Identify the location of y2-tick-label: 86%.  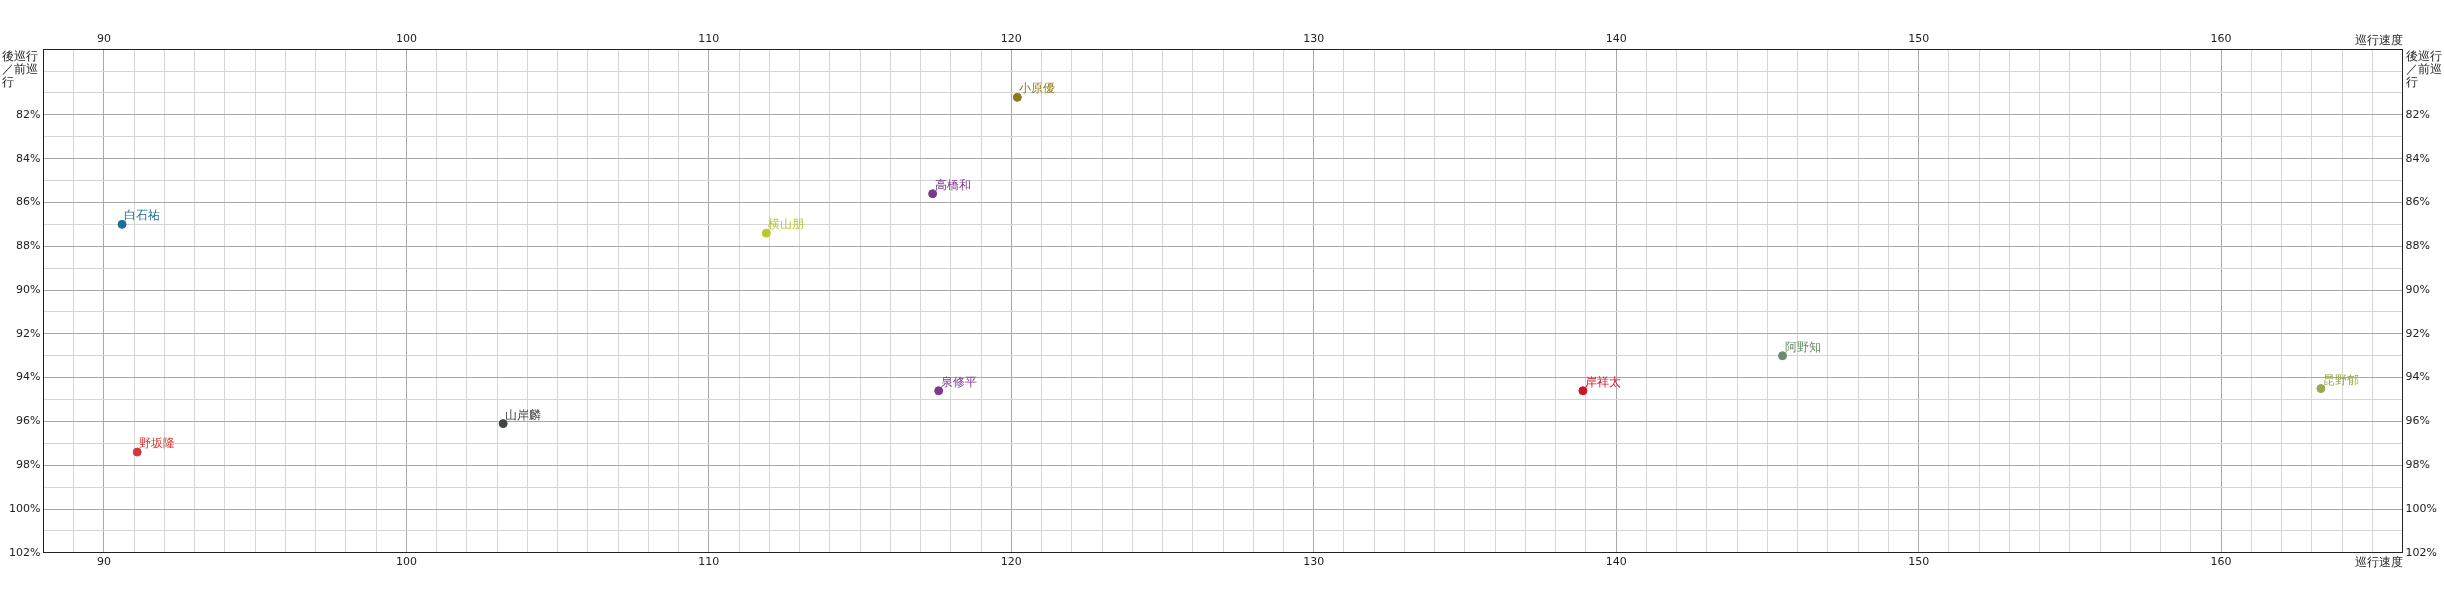
(2418, 202).